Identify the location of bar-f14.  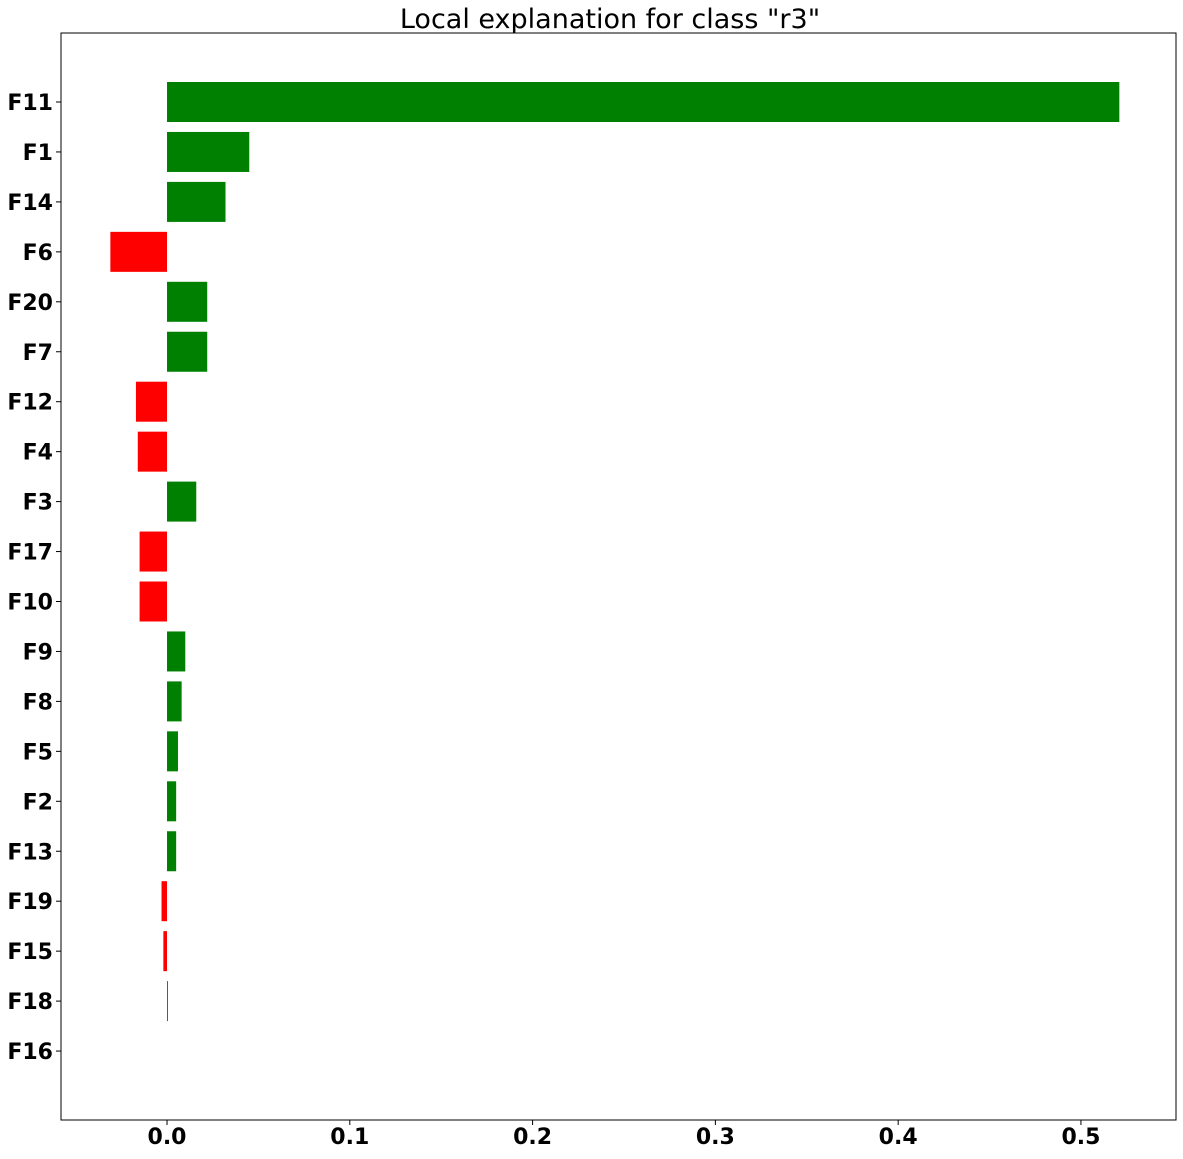
(196, 201).